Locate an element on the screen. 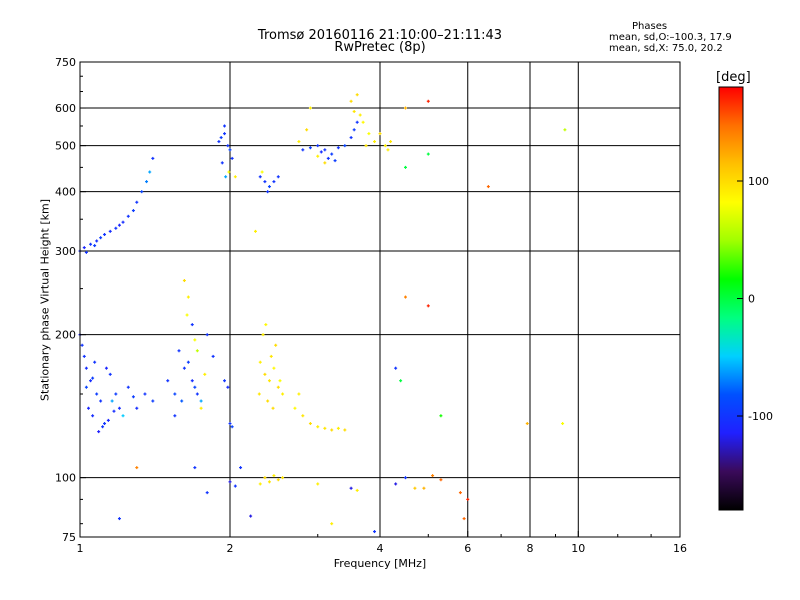 The height and width of the screenshot is (600, 800). y-tick-label: 100 is located at coordinates (65, 478).